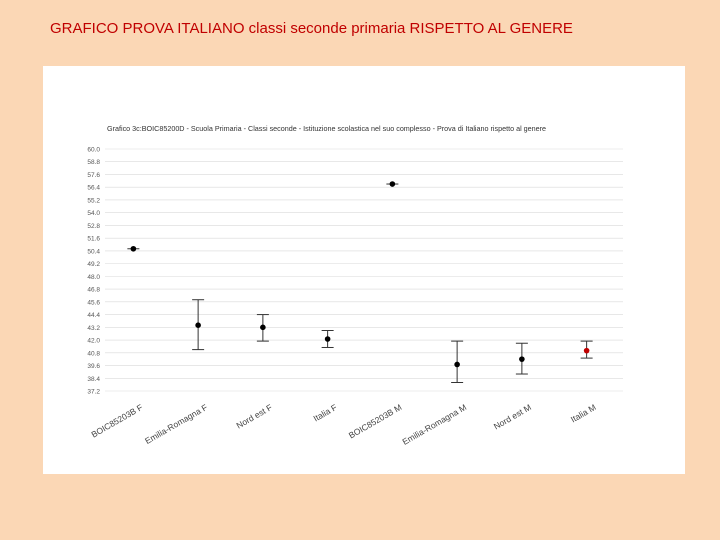 This screenshot has width=720, height=540. I want to click on y-tick-label: 50.4, so click(93, 251).